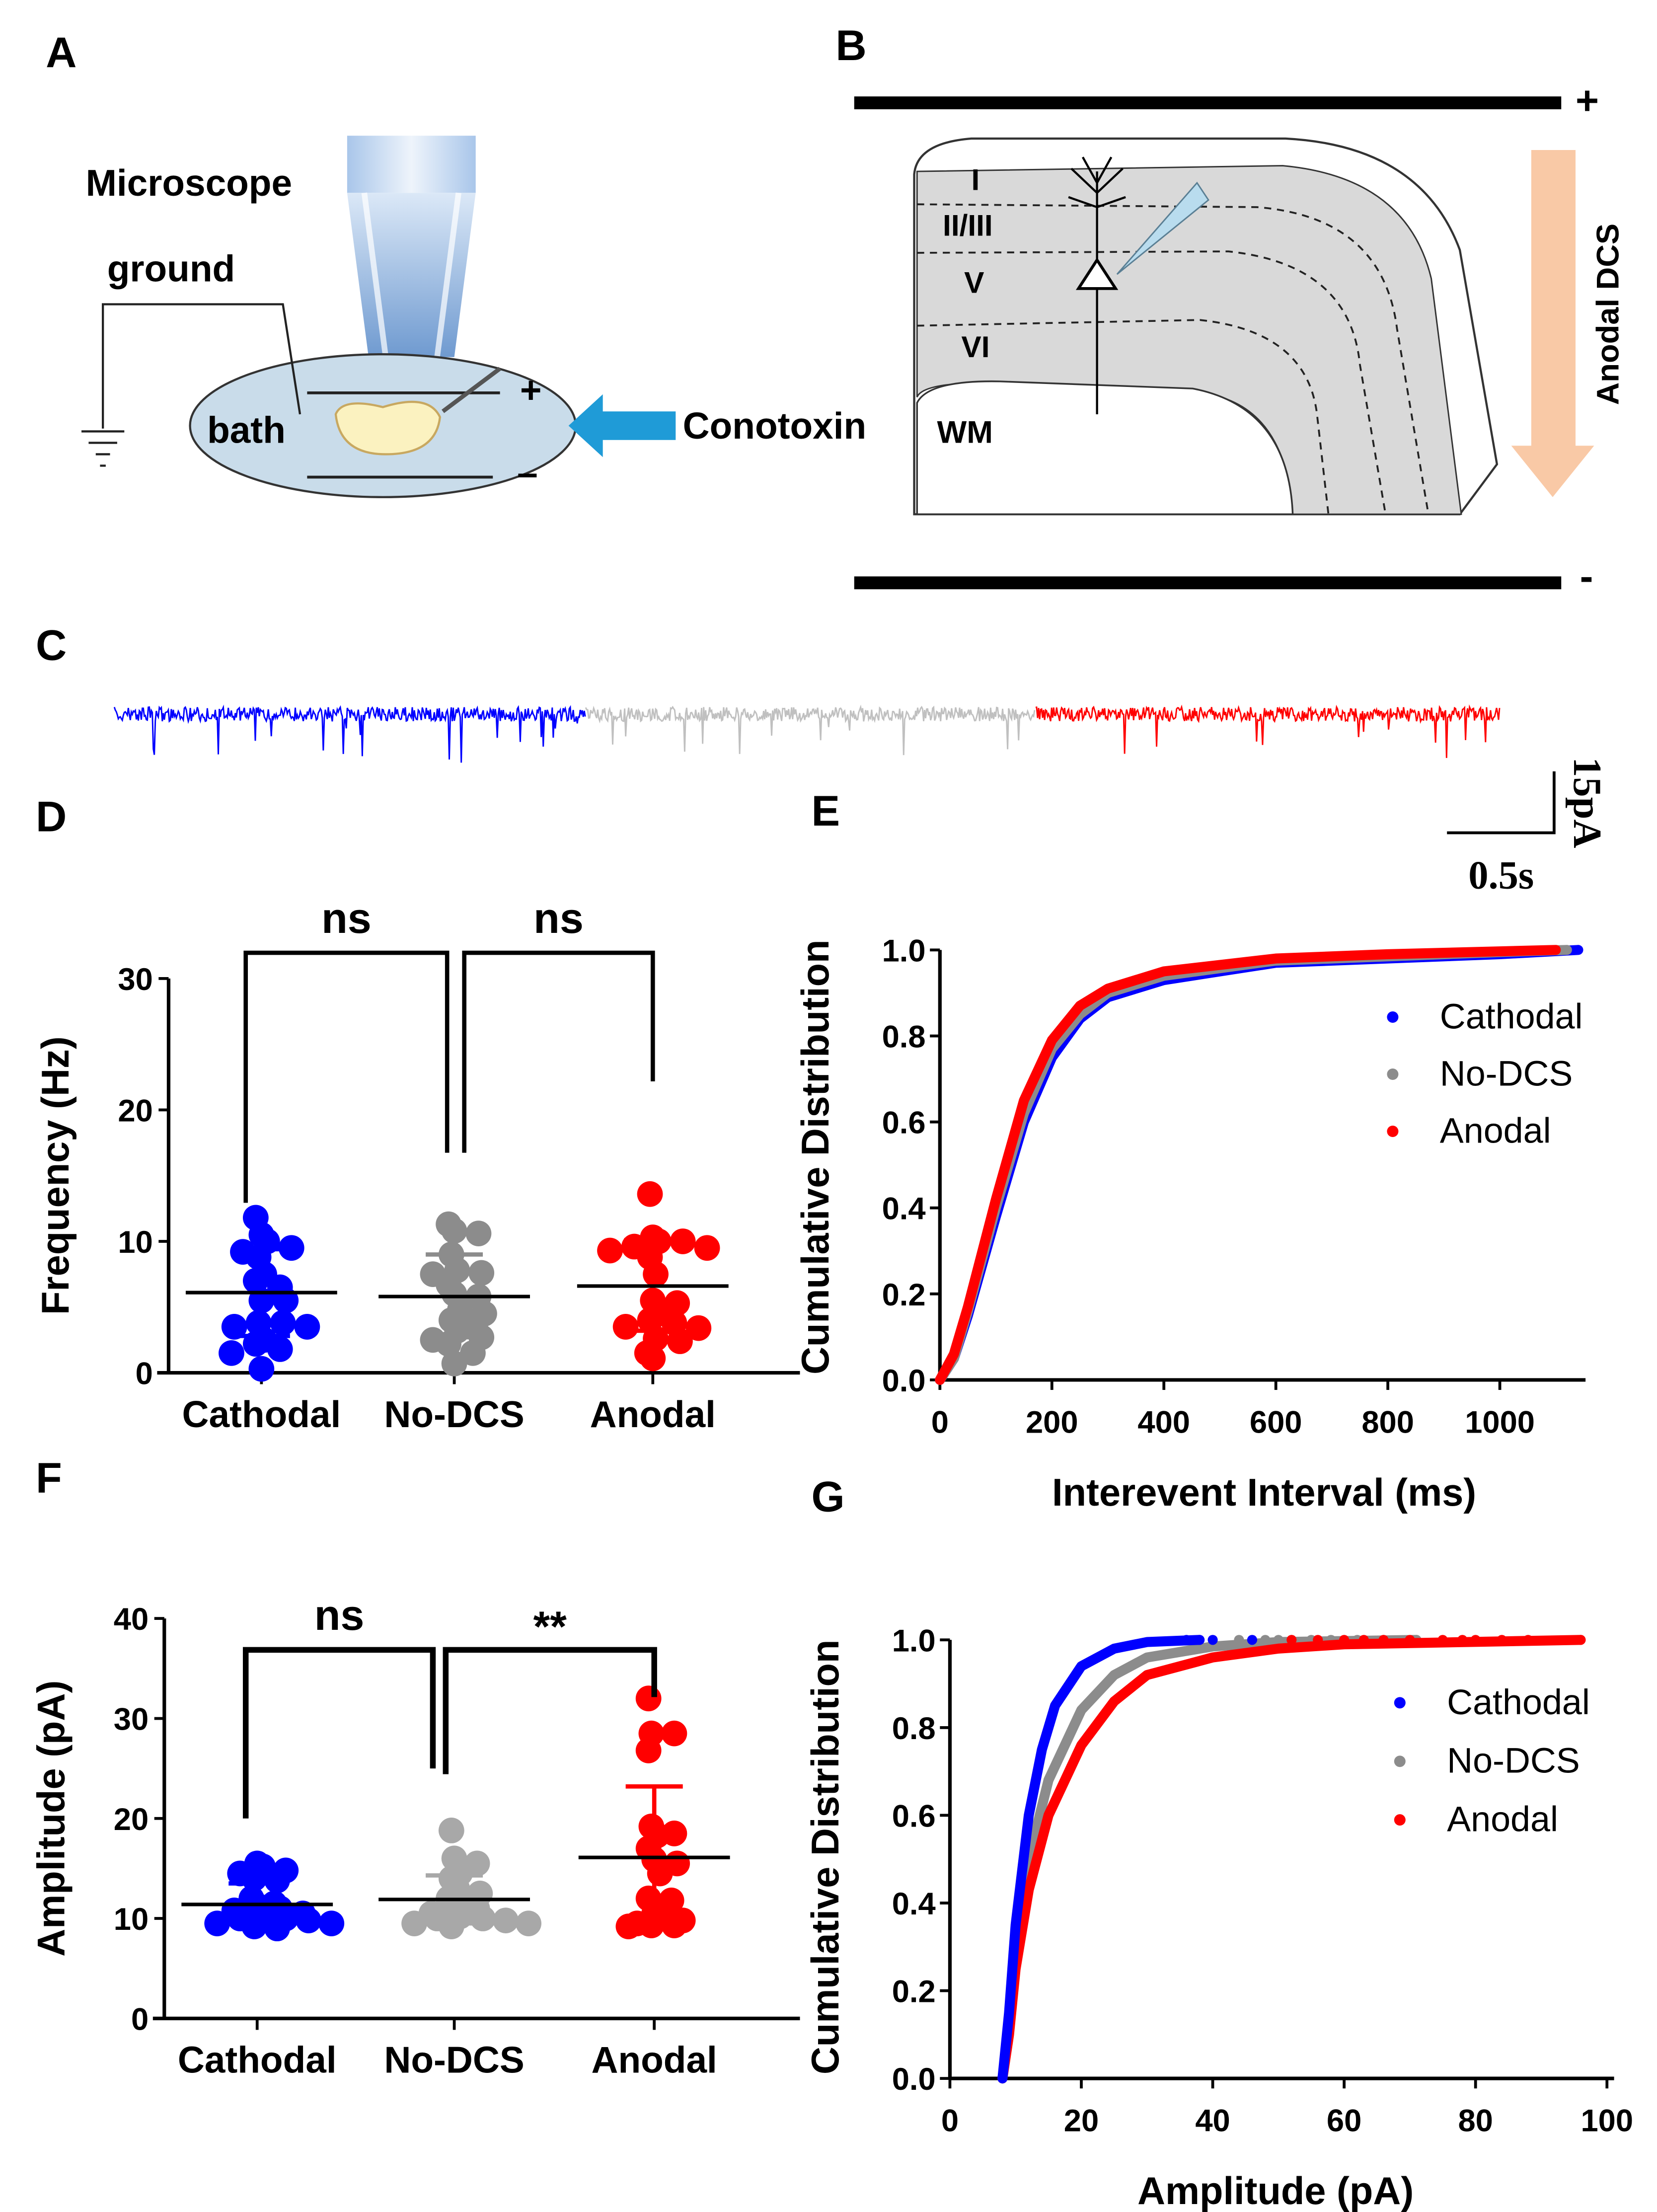 The width and height of the screenshot is (1657, 2212). What do you see at coordinates (1164, 1423) in the screenshot?
I see `x-tick-label: 400` at bounding box center [1164, 1423].